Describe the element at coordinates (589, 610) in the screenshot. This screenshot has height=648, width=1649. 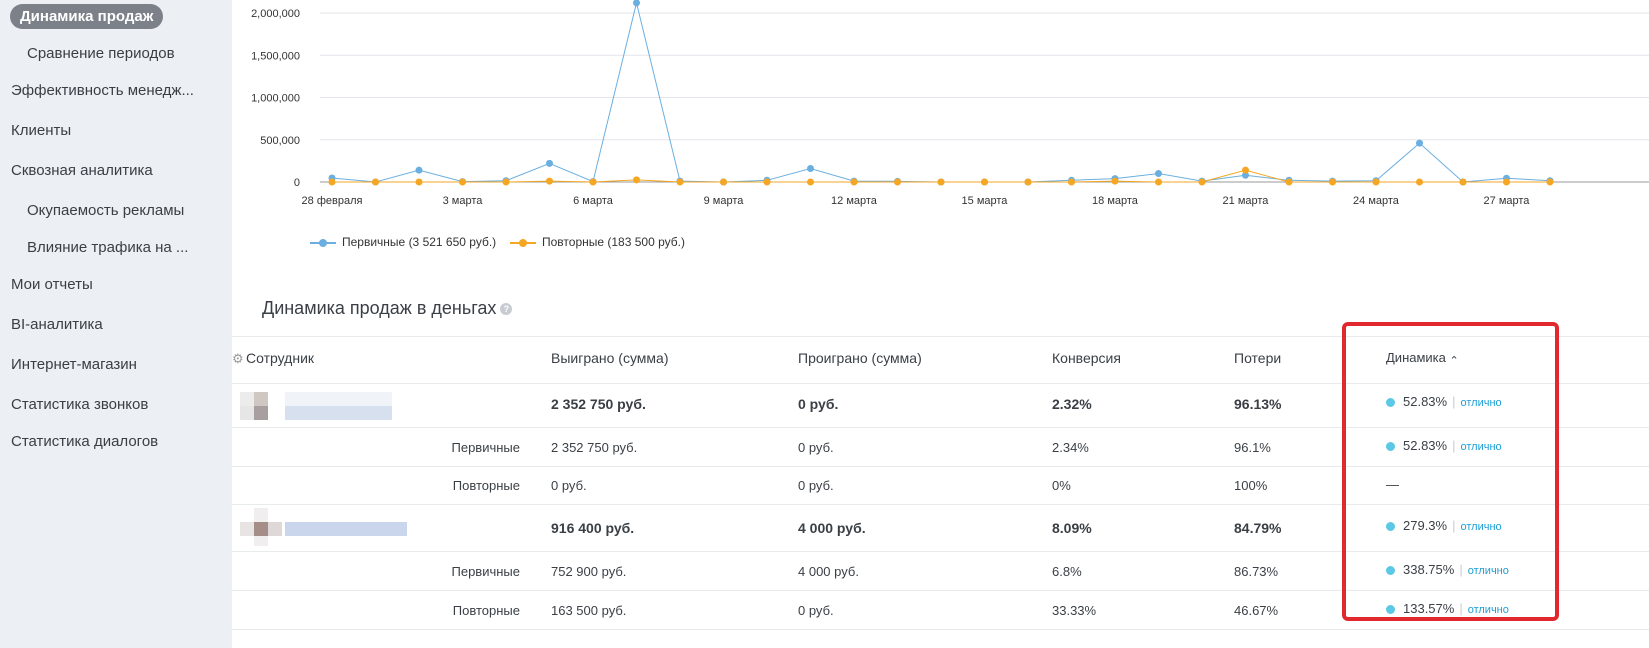
I see `cell-won: 163 500 руб.` at that location.